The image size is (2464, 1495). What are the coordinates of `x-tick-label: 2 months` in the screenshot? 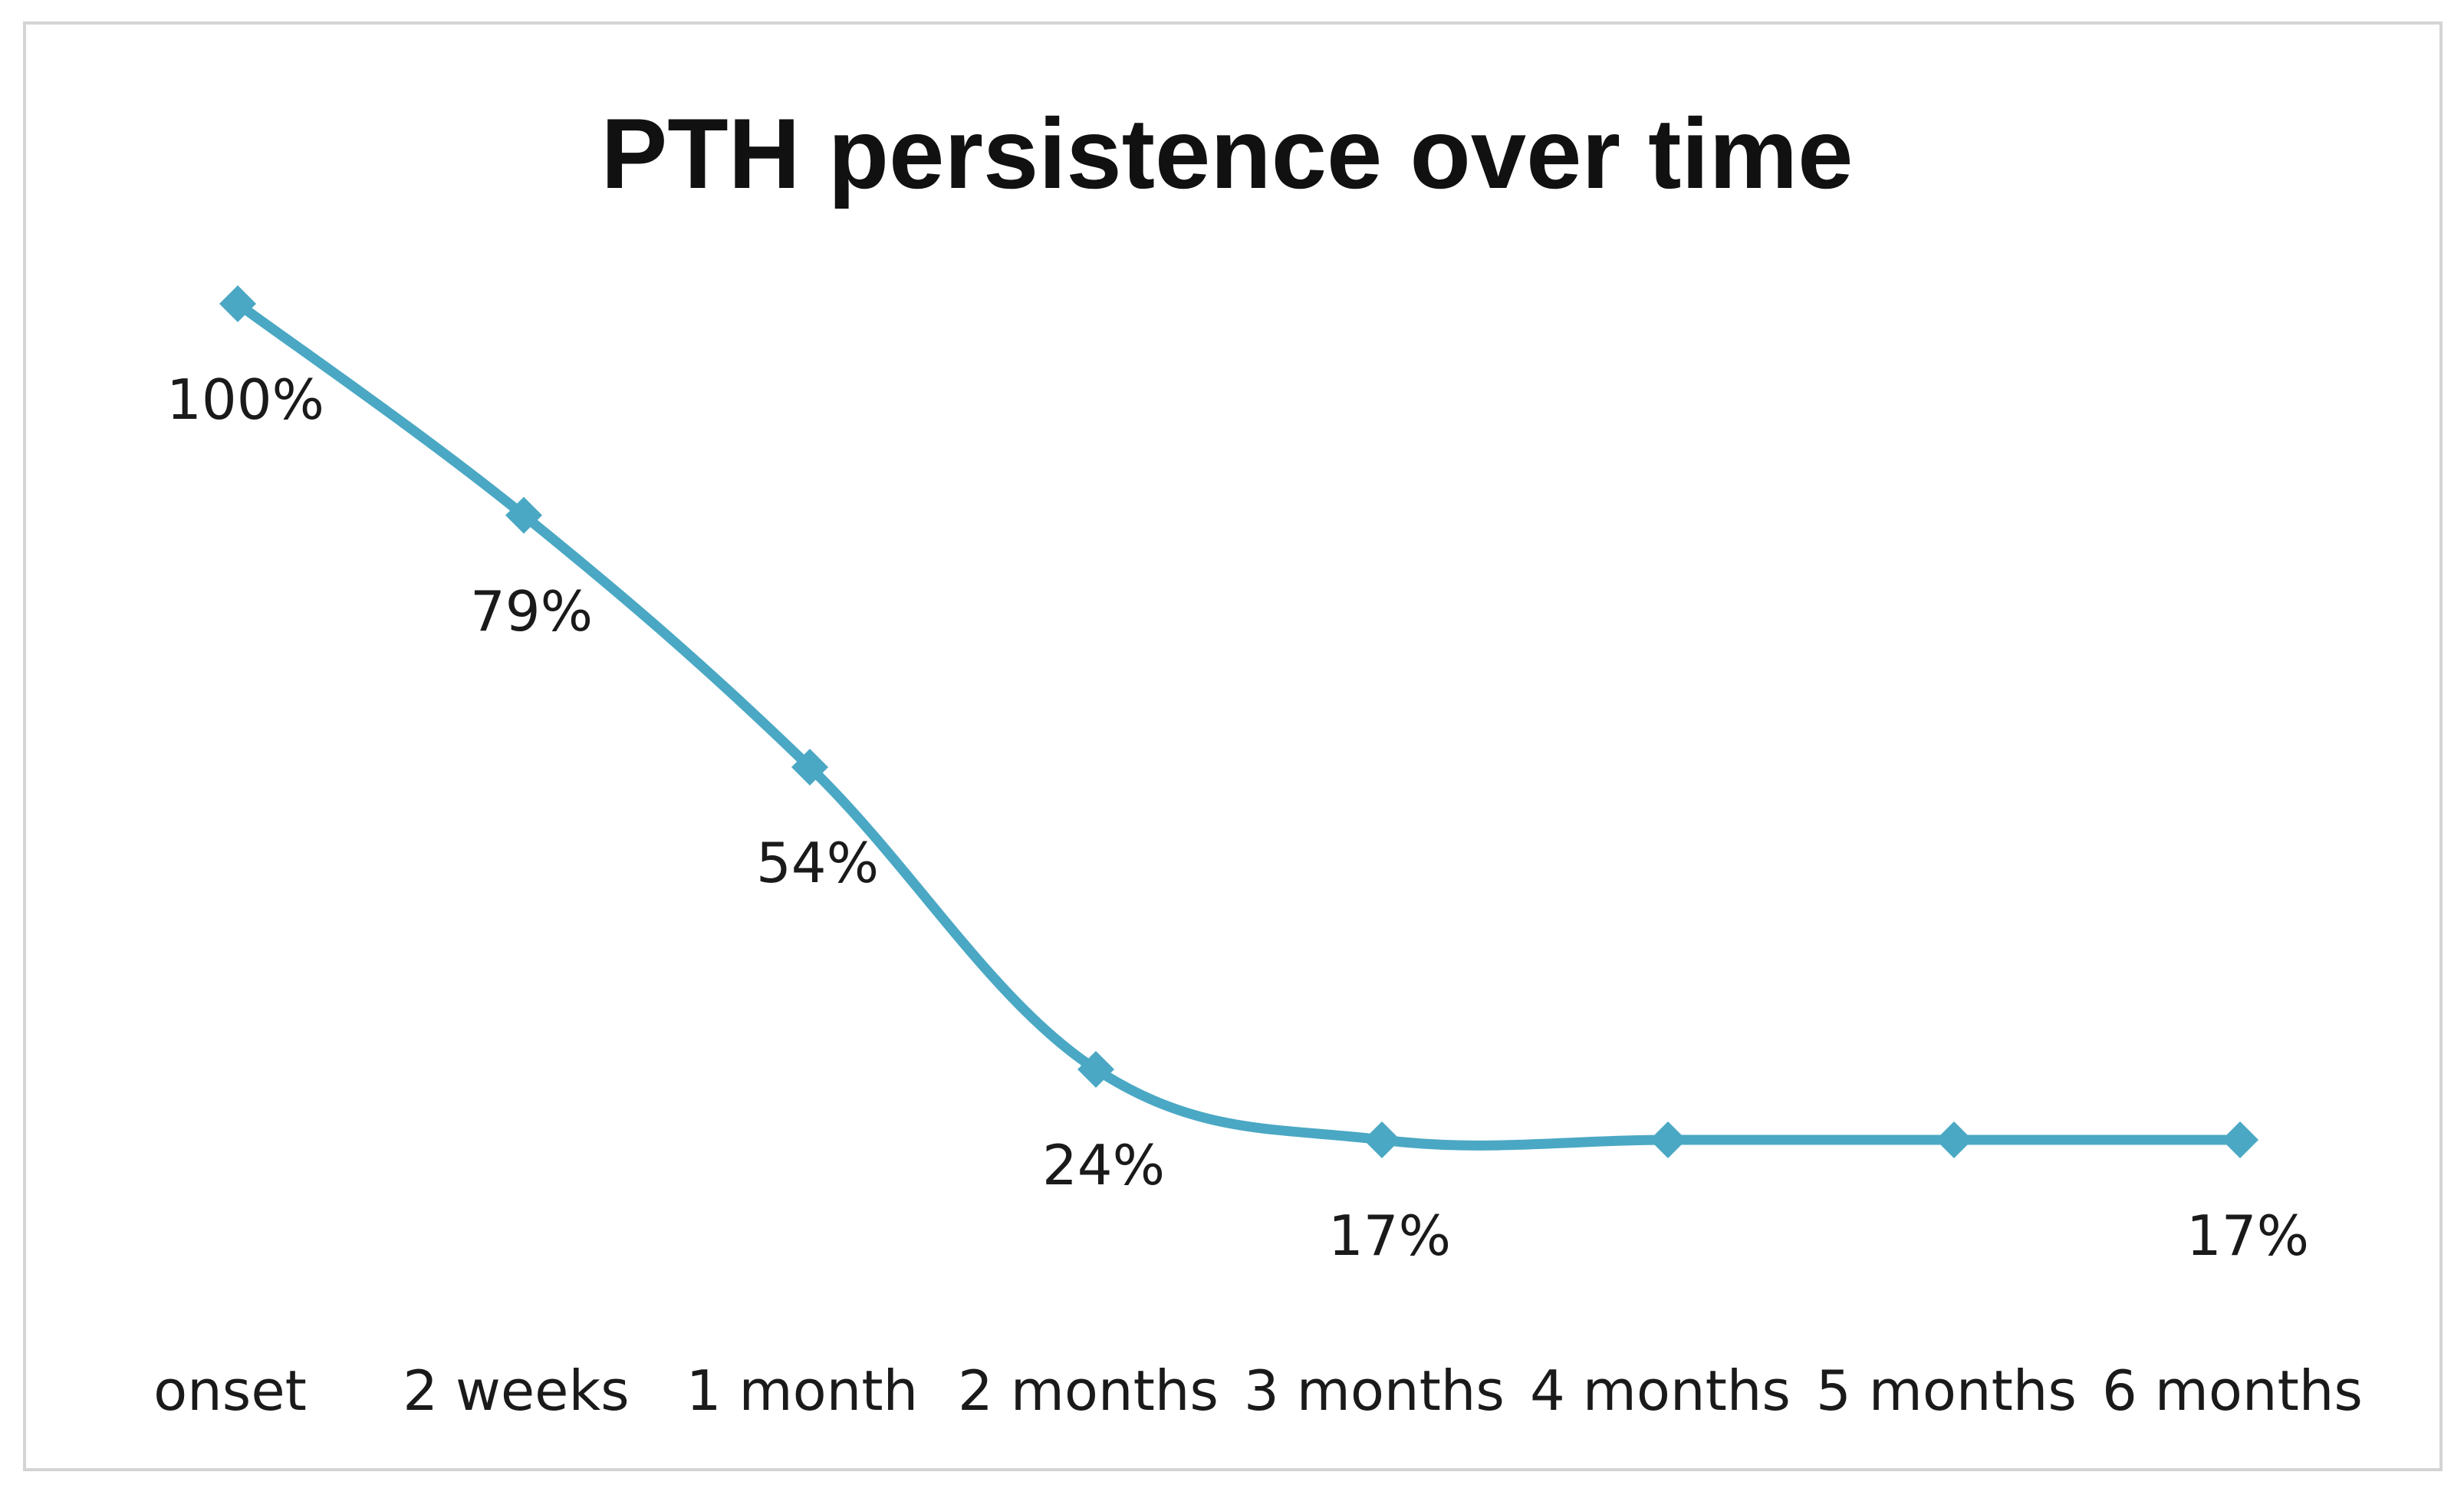 It's located at (1088, 1390).